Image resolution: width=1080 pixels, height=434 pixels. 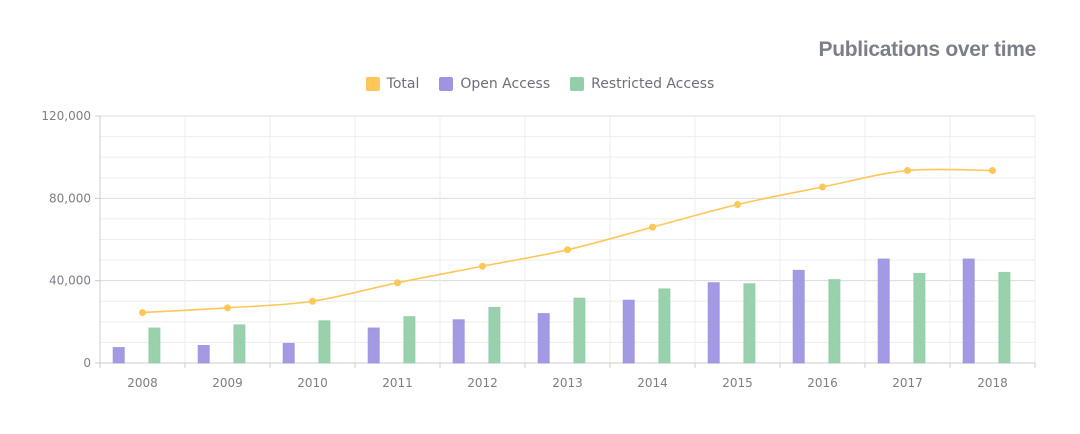 What do you see at coordinates (227, 383) in the screenshot?
I see `x-tick-label: 2009` at bounding box center [227, 383].